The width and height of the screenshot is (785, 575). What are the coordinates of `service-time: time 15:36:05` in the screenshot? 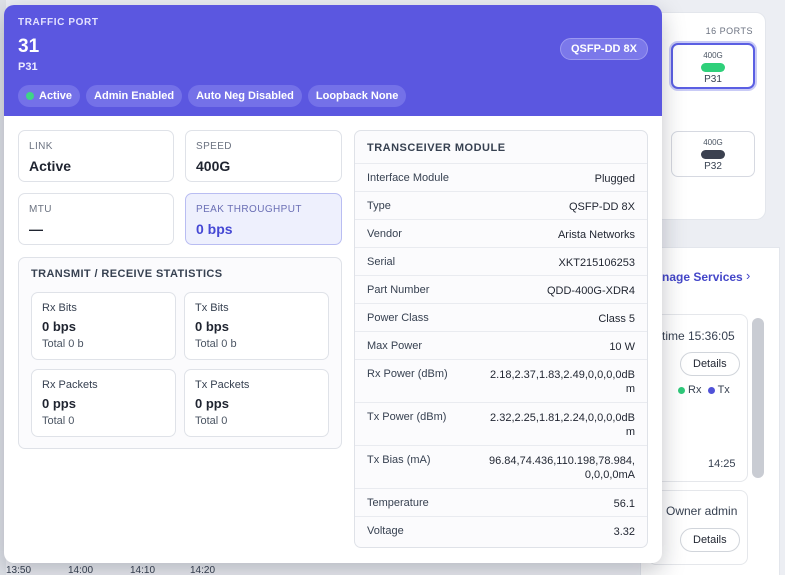 It's located at (698, 336).